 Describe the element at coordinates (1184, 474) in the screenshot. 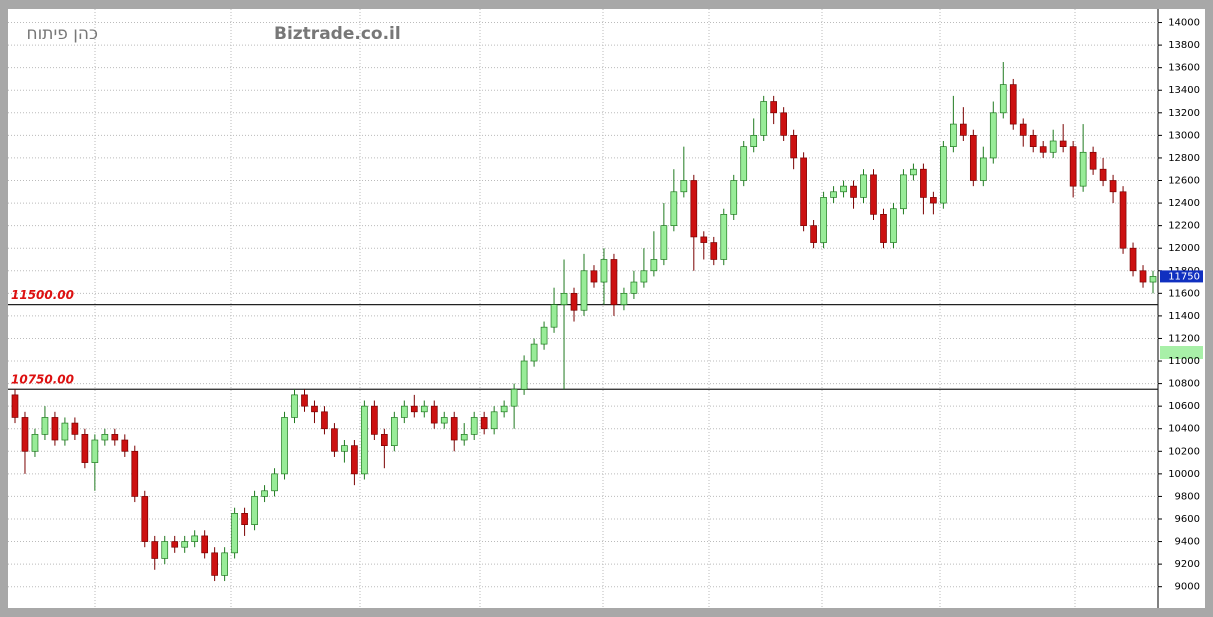

I see `y-tick-label: 10000` at that location.